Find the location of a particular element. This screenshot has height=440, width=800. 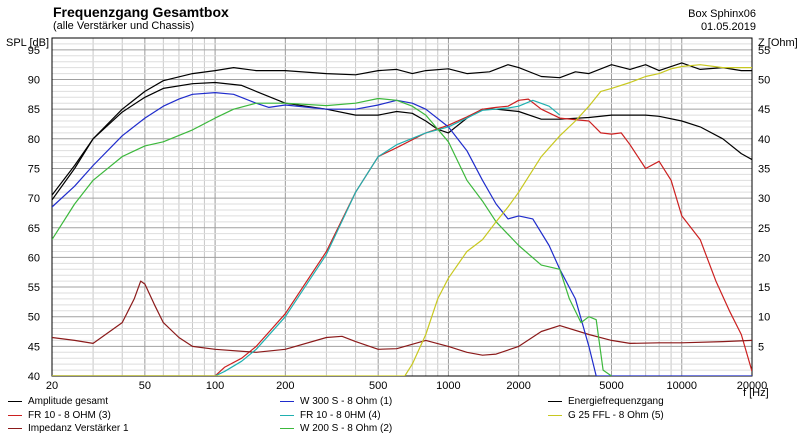

y-right-tick-label: 55 is located at coordinates (764, 51).